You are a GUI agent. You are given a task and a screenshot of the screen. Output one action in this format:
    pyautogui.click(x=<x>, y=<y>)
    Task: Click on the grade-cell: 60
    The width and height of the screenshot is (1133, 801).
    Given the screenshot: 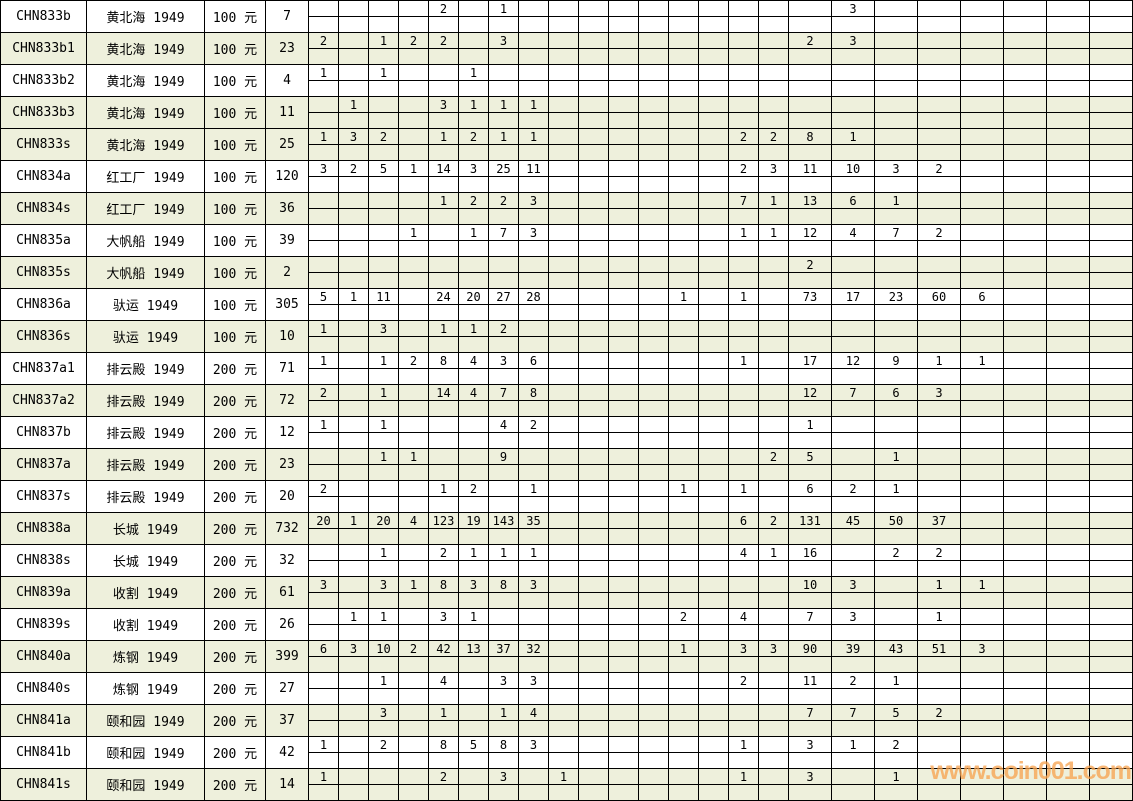 What is the action you would take?
    pyautogui.click(x=939, y=304)
    